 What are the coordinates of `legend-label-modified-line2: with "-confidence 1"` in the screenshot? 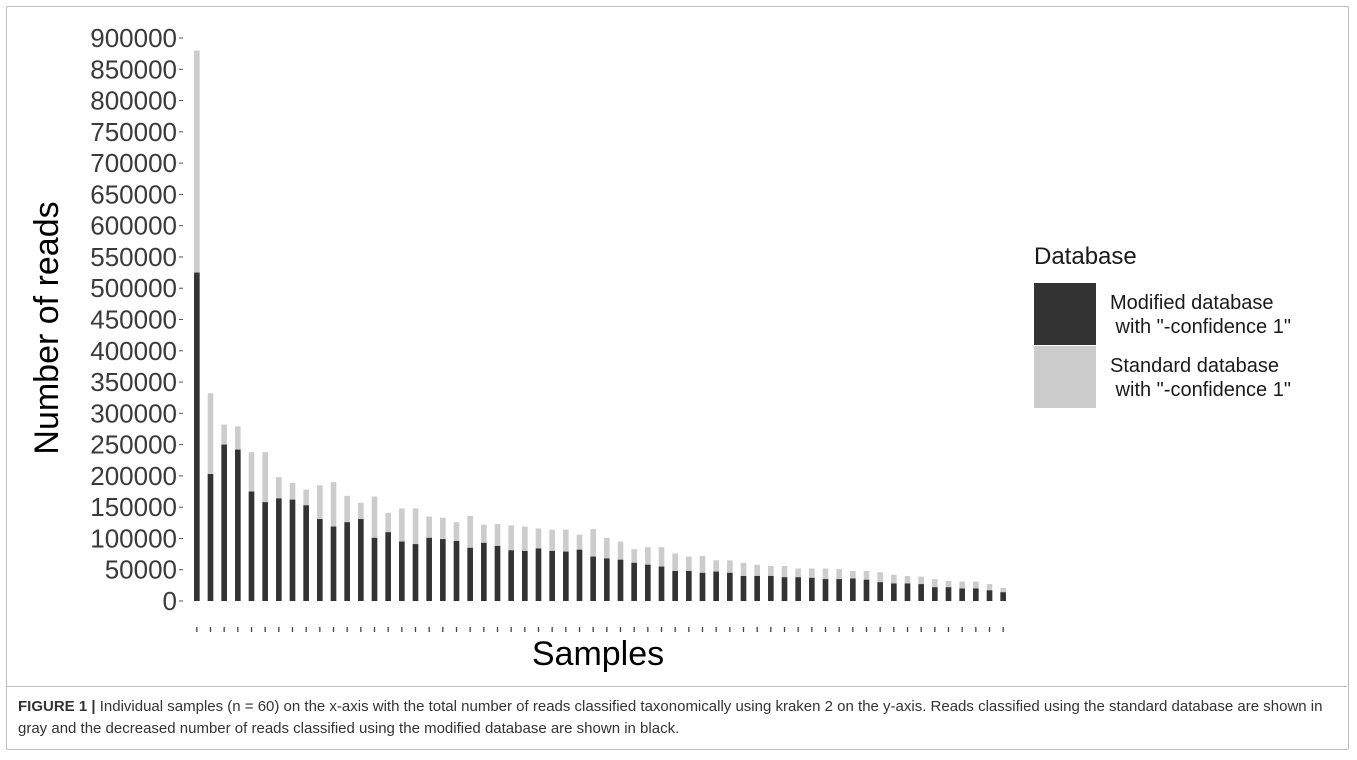 It's located at (1200, 327).